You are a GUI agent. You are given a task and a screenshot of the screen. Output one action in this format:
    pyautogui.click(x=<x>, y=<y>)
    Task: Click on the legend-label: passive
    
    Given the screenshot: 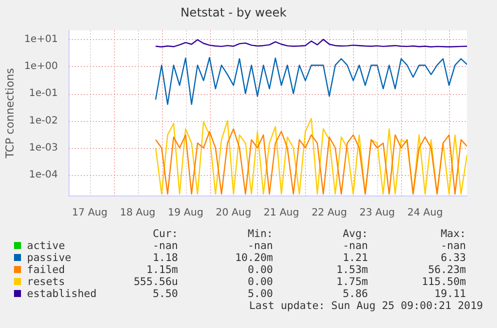 What is the action you would take?
    pyautogui.click(x=49, y=258)
    